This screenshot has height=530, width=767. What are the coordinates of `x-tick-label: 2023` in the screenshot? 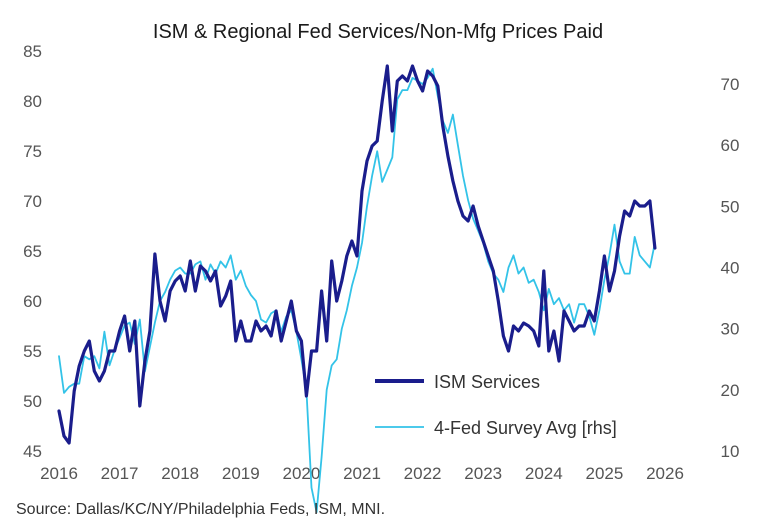 It's located at (483, 473).